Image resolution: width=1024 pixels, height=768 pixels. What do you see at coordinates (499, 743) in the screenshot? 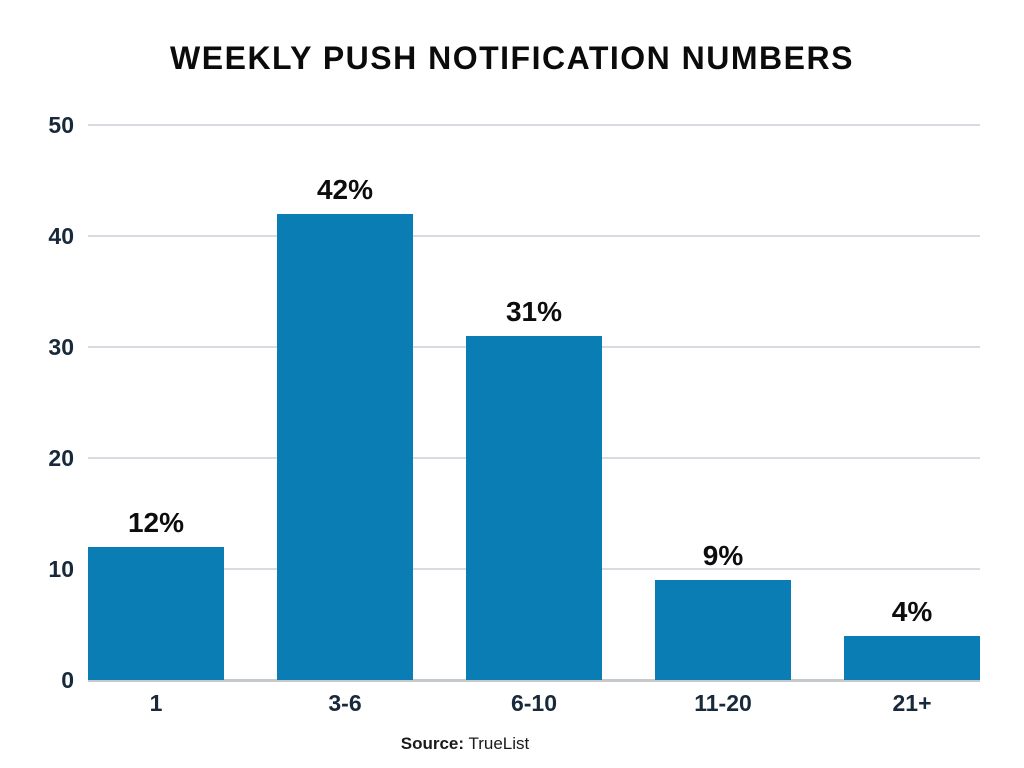
I see `source-value: TrueList` at bounding box center [499, 743].